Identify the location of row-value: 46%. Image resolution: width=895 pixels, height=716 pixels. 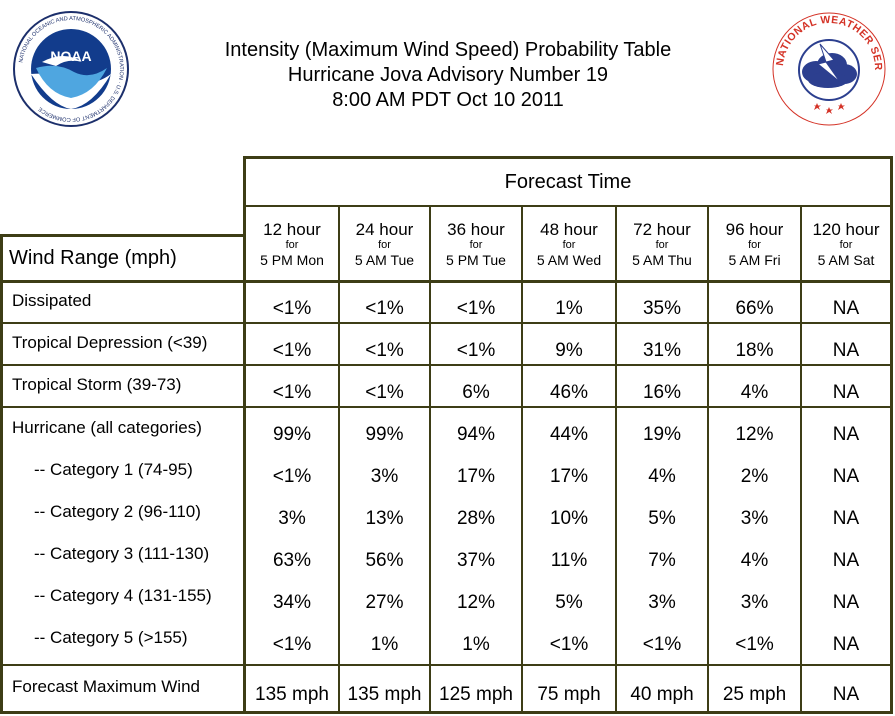
(569, 392).